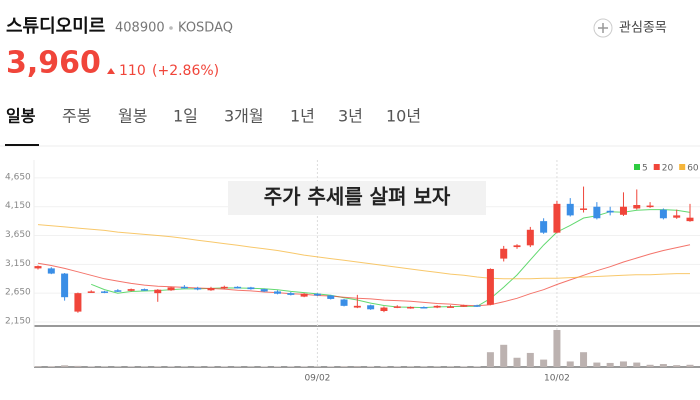 The height and width of the screenshot is (400, 700). Describe the element at coordinates (132, 116) in the screenshot. I see `period-tab: 월봉` at that location.